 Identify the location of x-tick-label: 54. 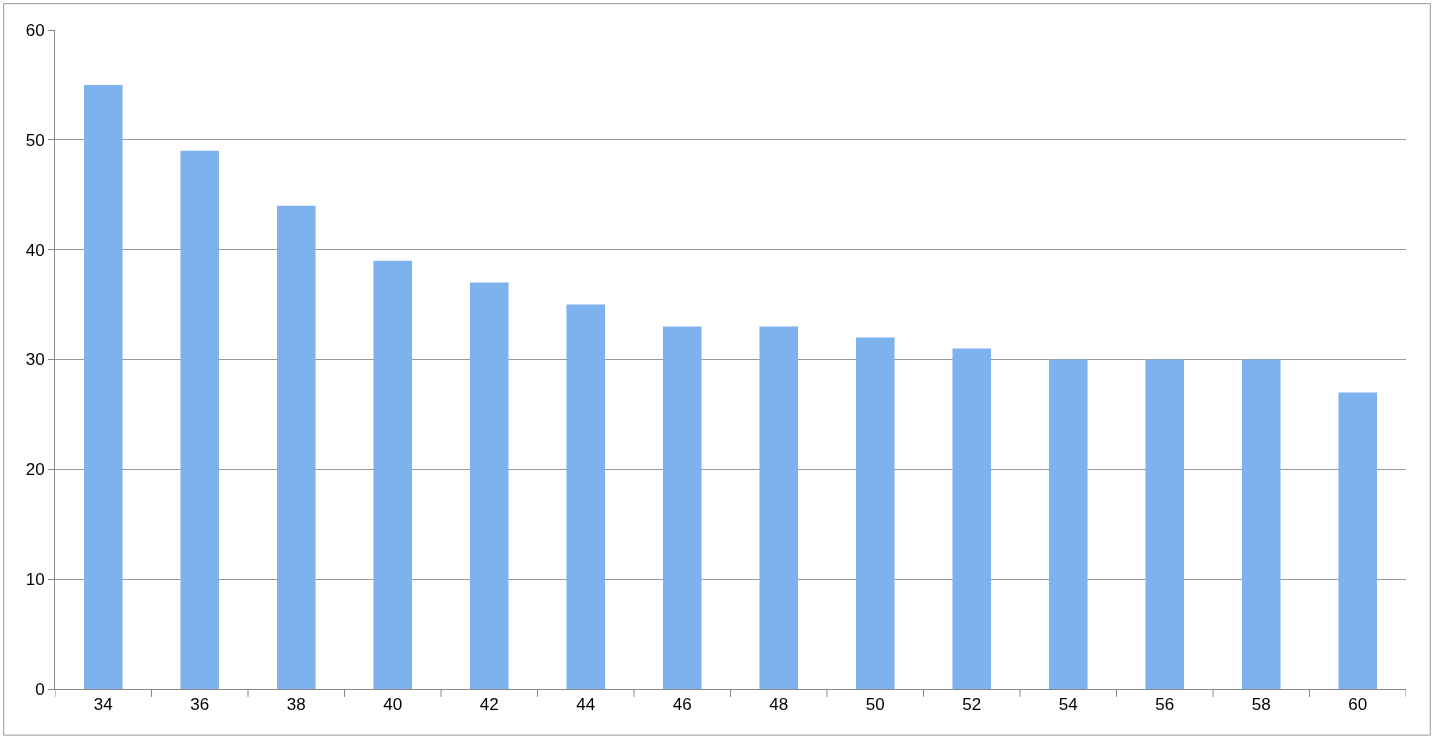
(1068, 705).